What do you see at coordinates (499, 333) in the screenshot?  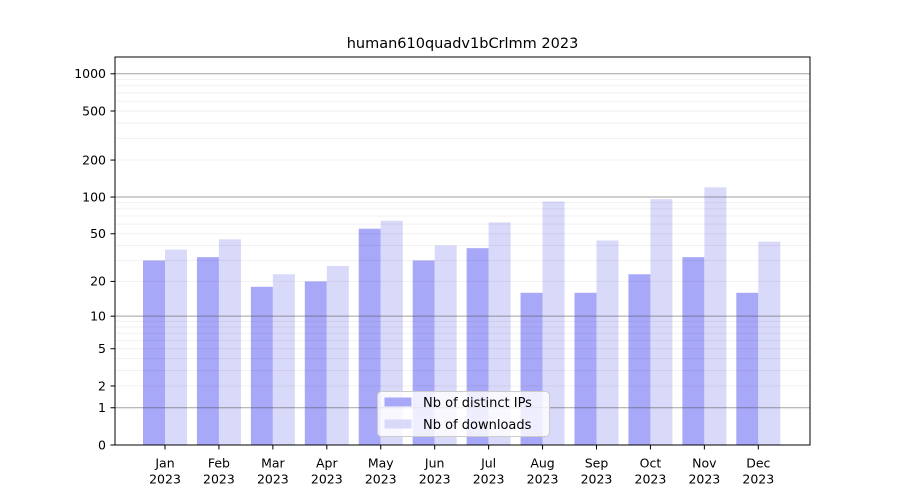 I see `bar-downloads-jul` at bounding box center [499, 333].